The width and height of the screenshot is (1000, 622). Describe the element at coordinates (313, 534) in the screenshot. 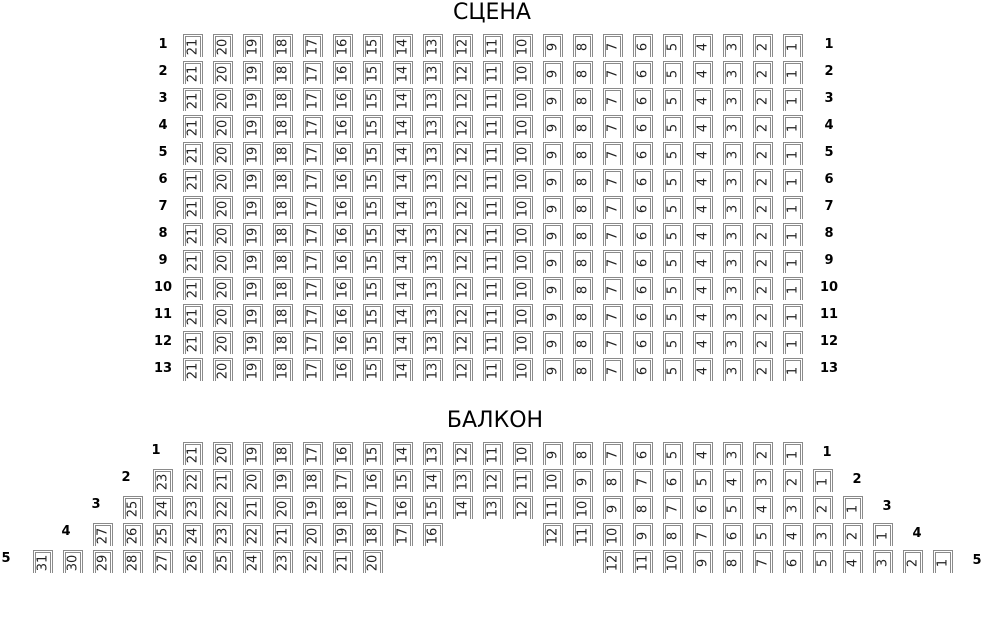

I see `balcony-seat: 20` at that location.